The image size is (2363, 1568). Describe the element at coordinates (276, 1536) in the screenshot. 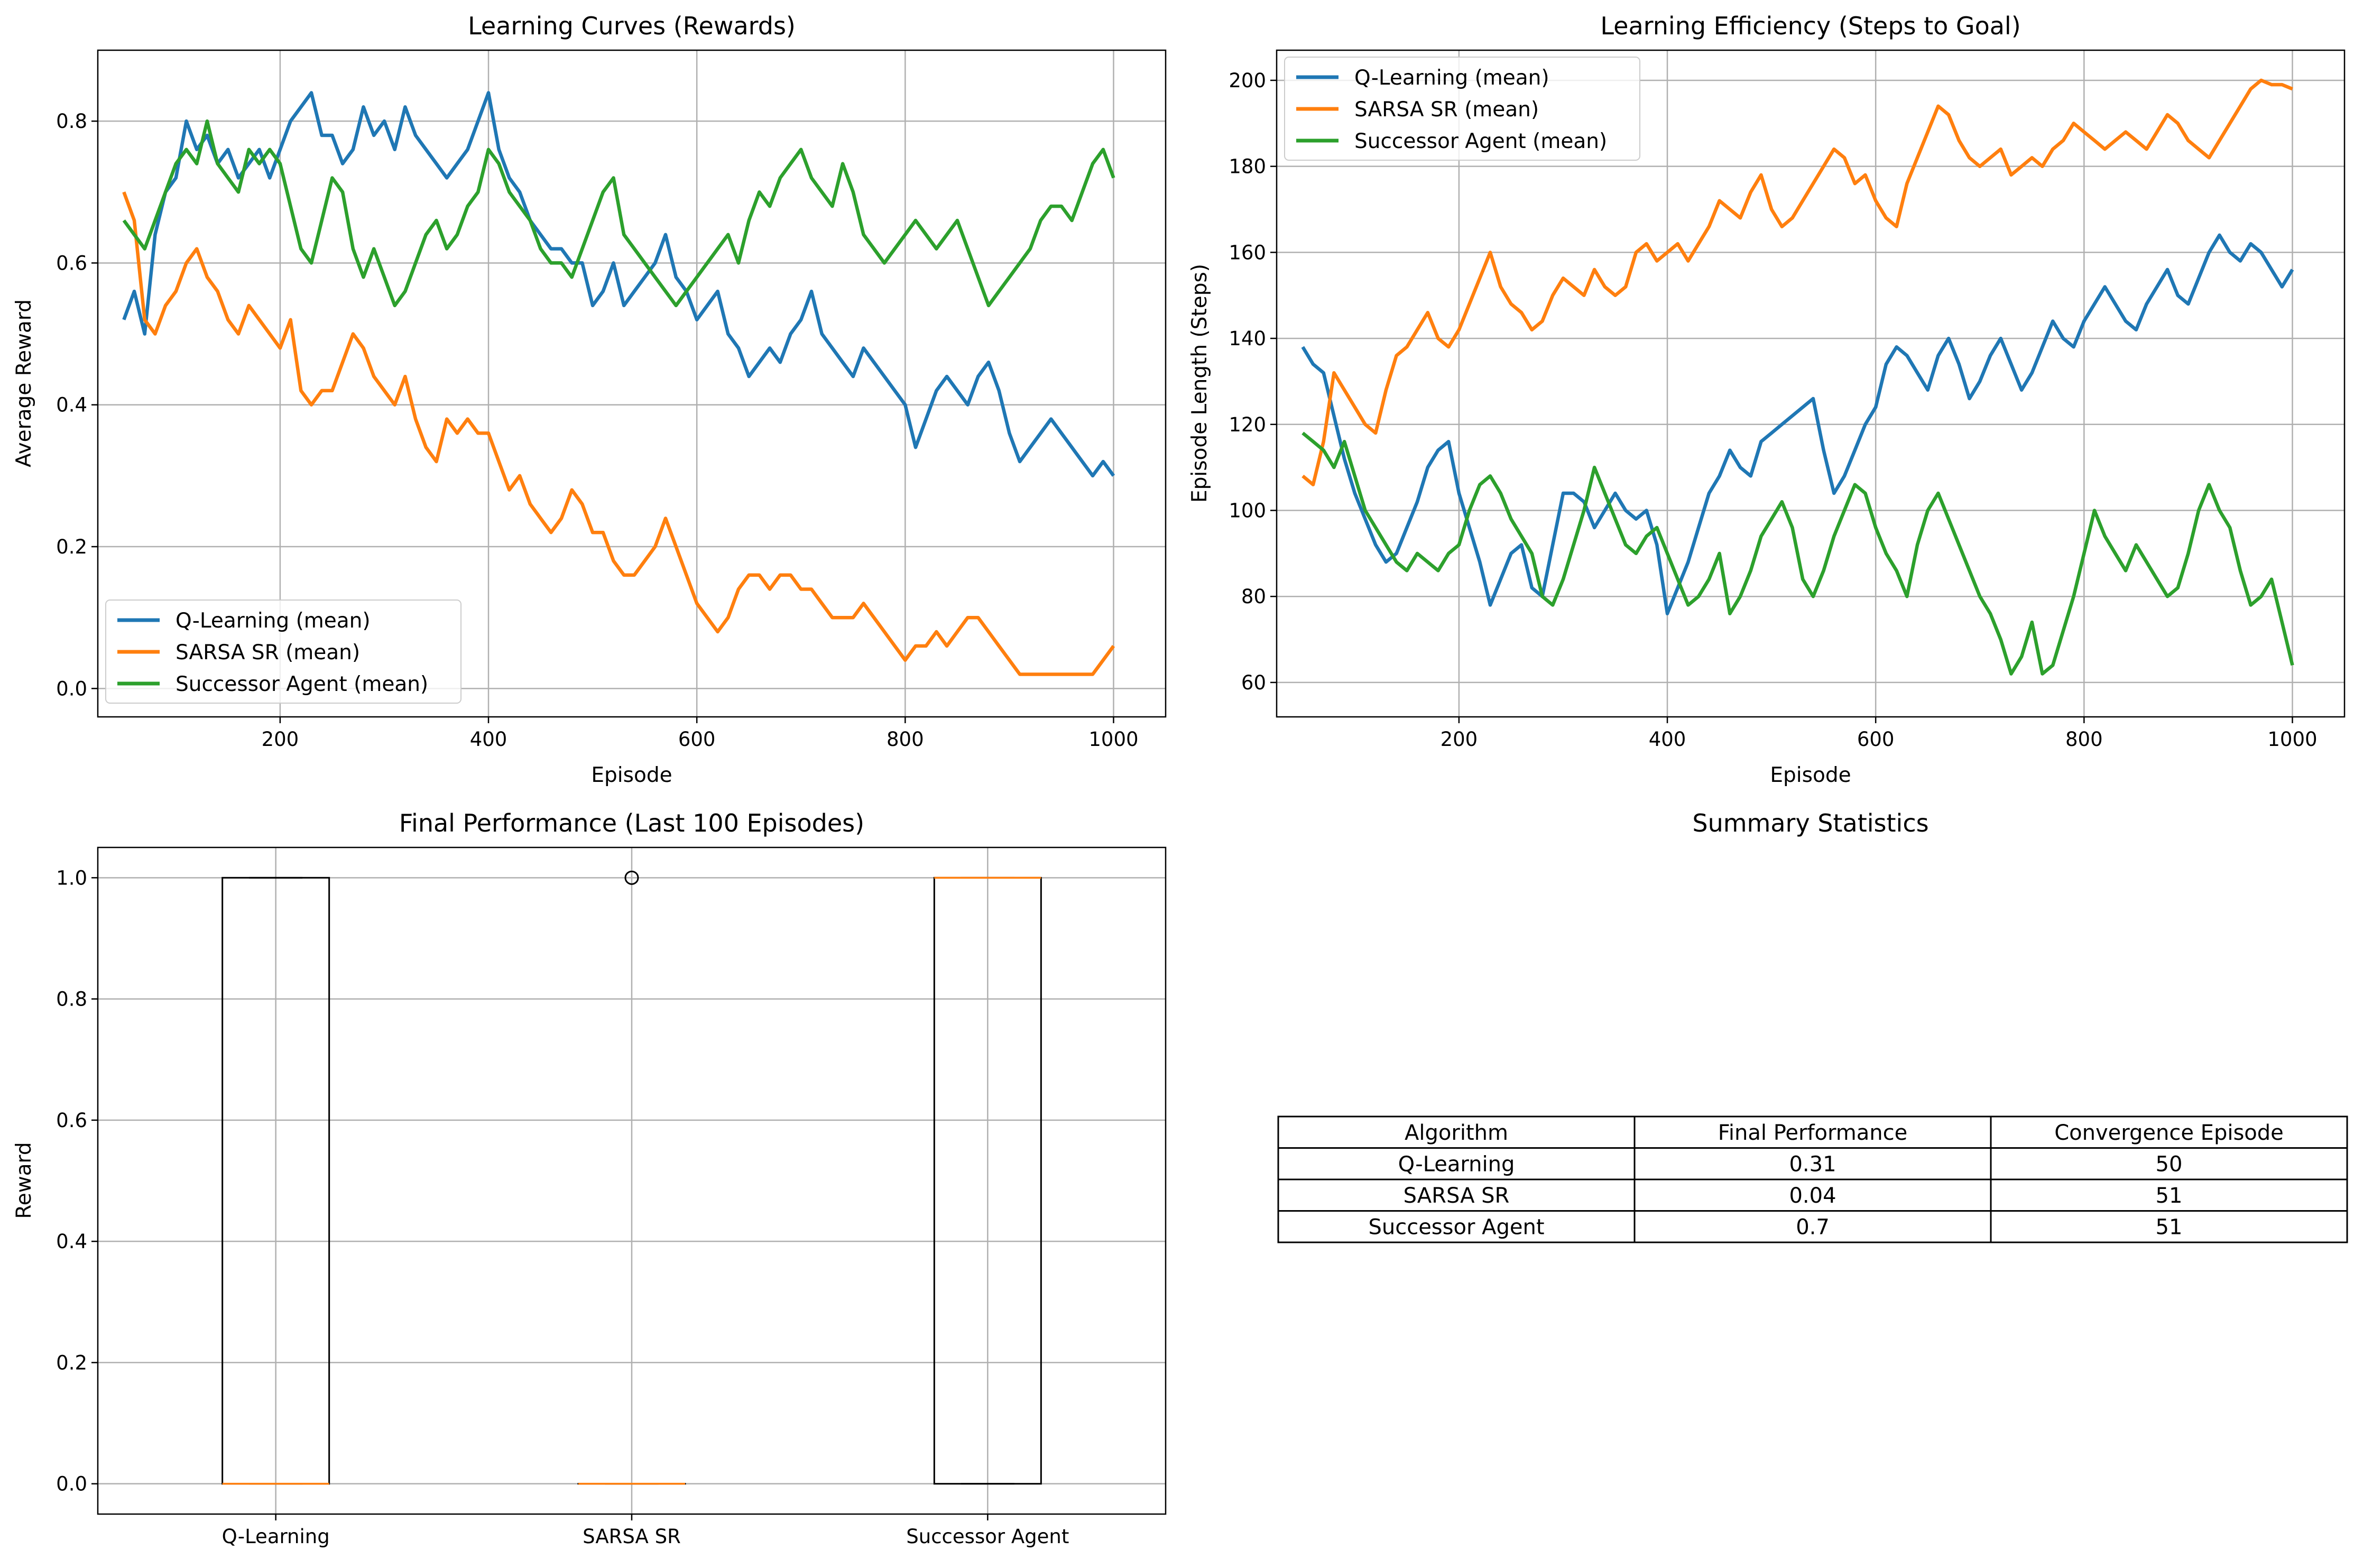

I see `x-tick-label: Q-Learning` at that location.